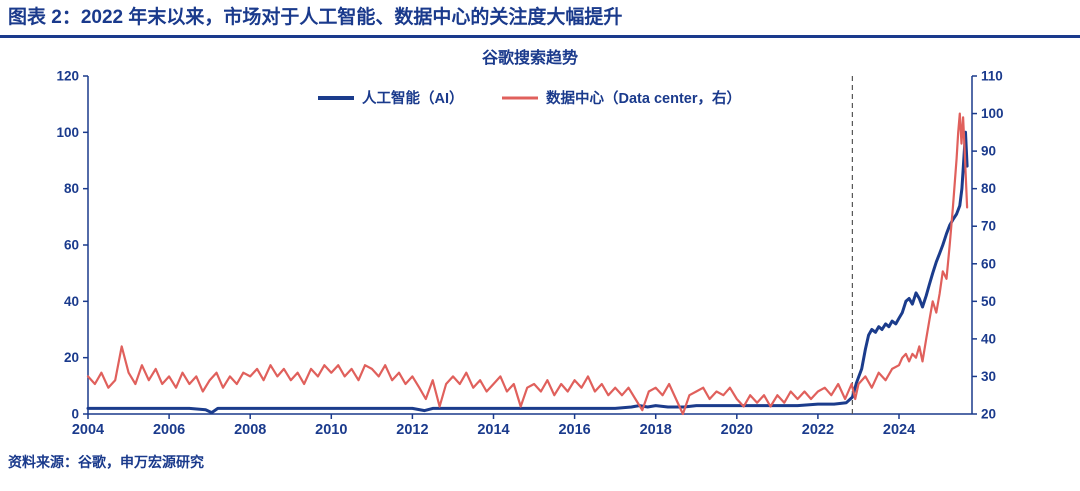  I want to click on legend-label-datacenter: 数据中心（Data center，右）, so click(643, 98).